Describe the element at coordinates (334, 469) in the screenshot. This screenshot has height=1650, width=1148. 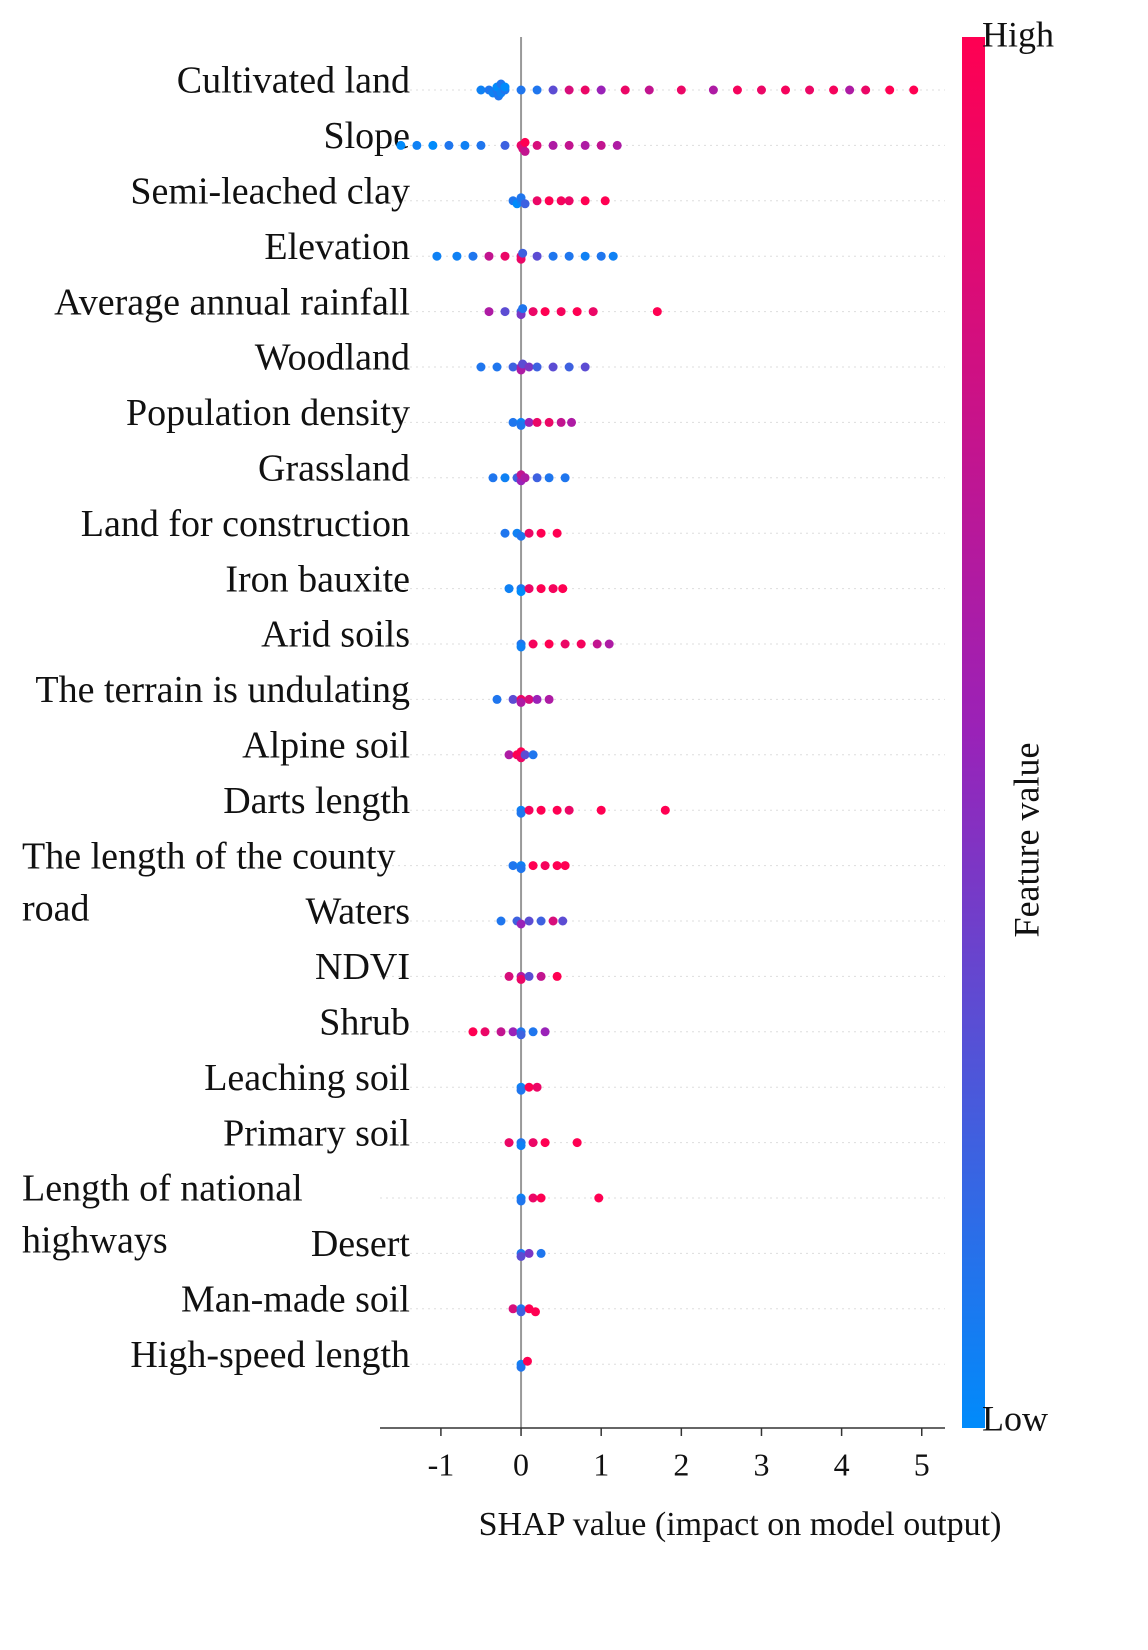
I see `feature-label: Grassland` at that location.